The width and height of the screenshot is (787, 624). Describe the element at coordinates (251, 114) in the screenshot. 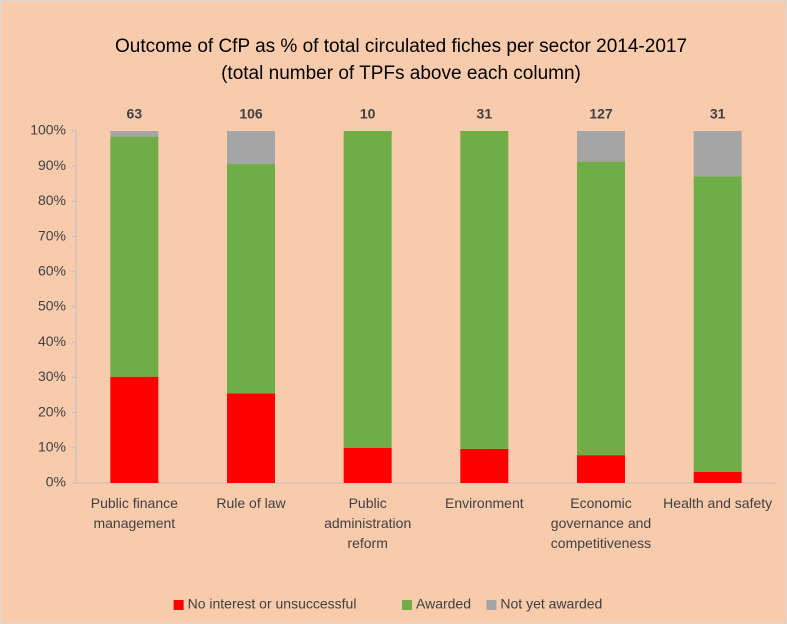

I see `total-label: 106` at that location.